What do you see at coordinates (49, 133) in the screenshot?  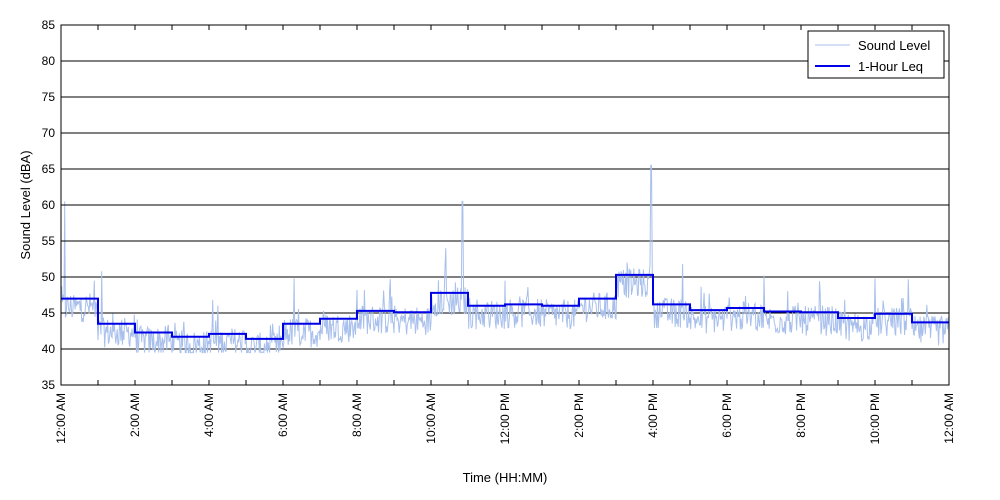 I see `y-tick-label: 70` at bounding box center [49, 133].